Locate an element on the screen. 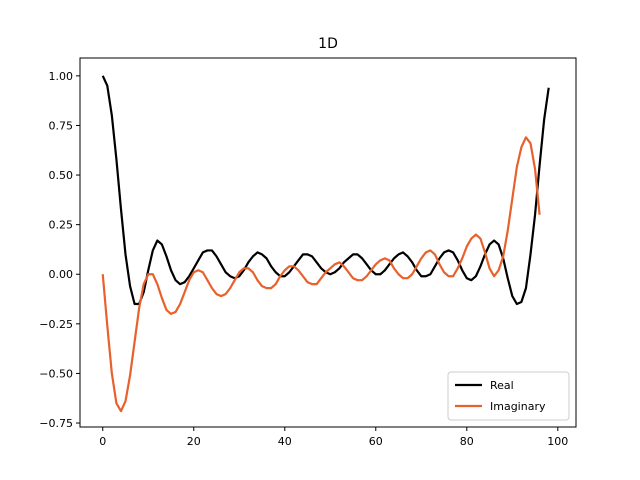  chart-title: 1D is located at coordinates (328, 44).